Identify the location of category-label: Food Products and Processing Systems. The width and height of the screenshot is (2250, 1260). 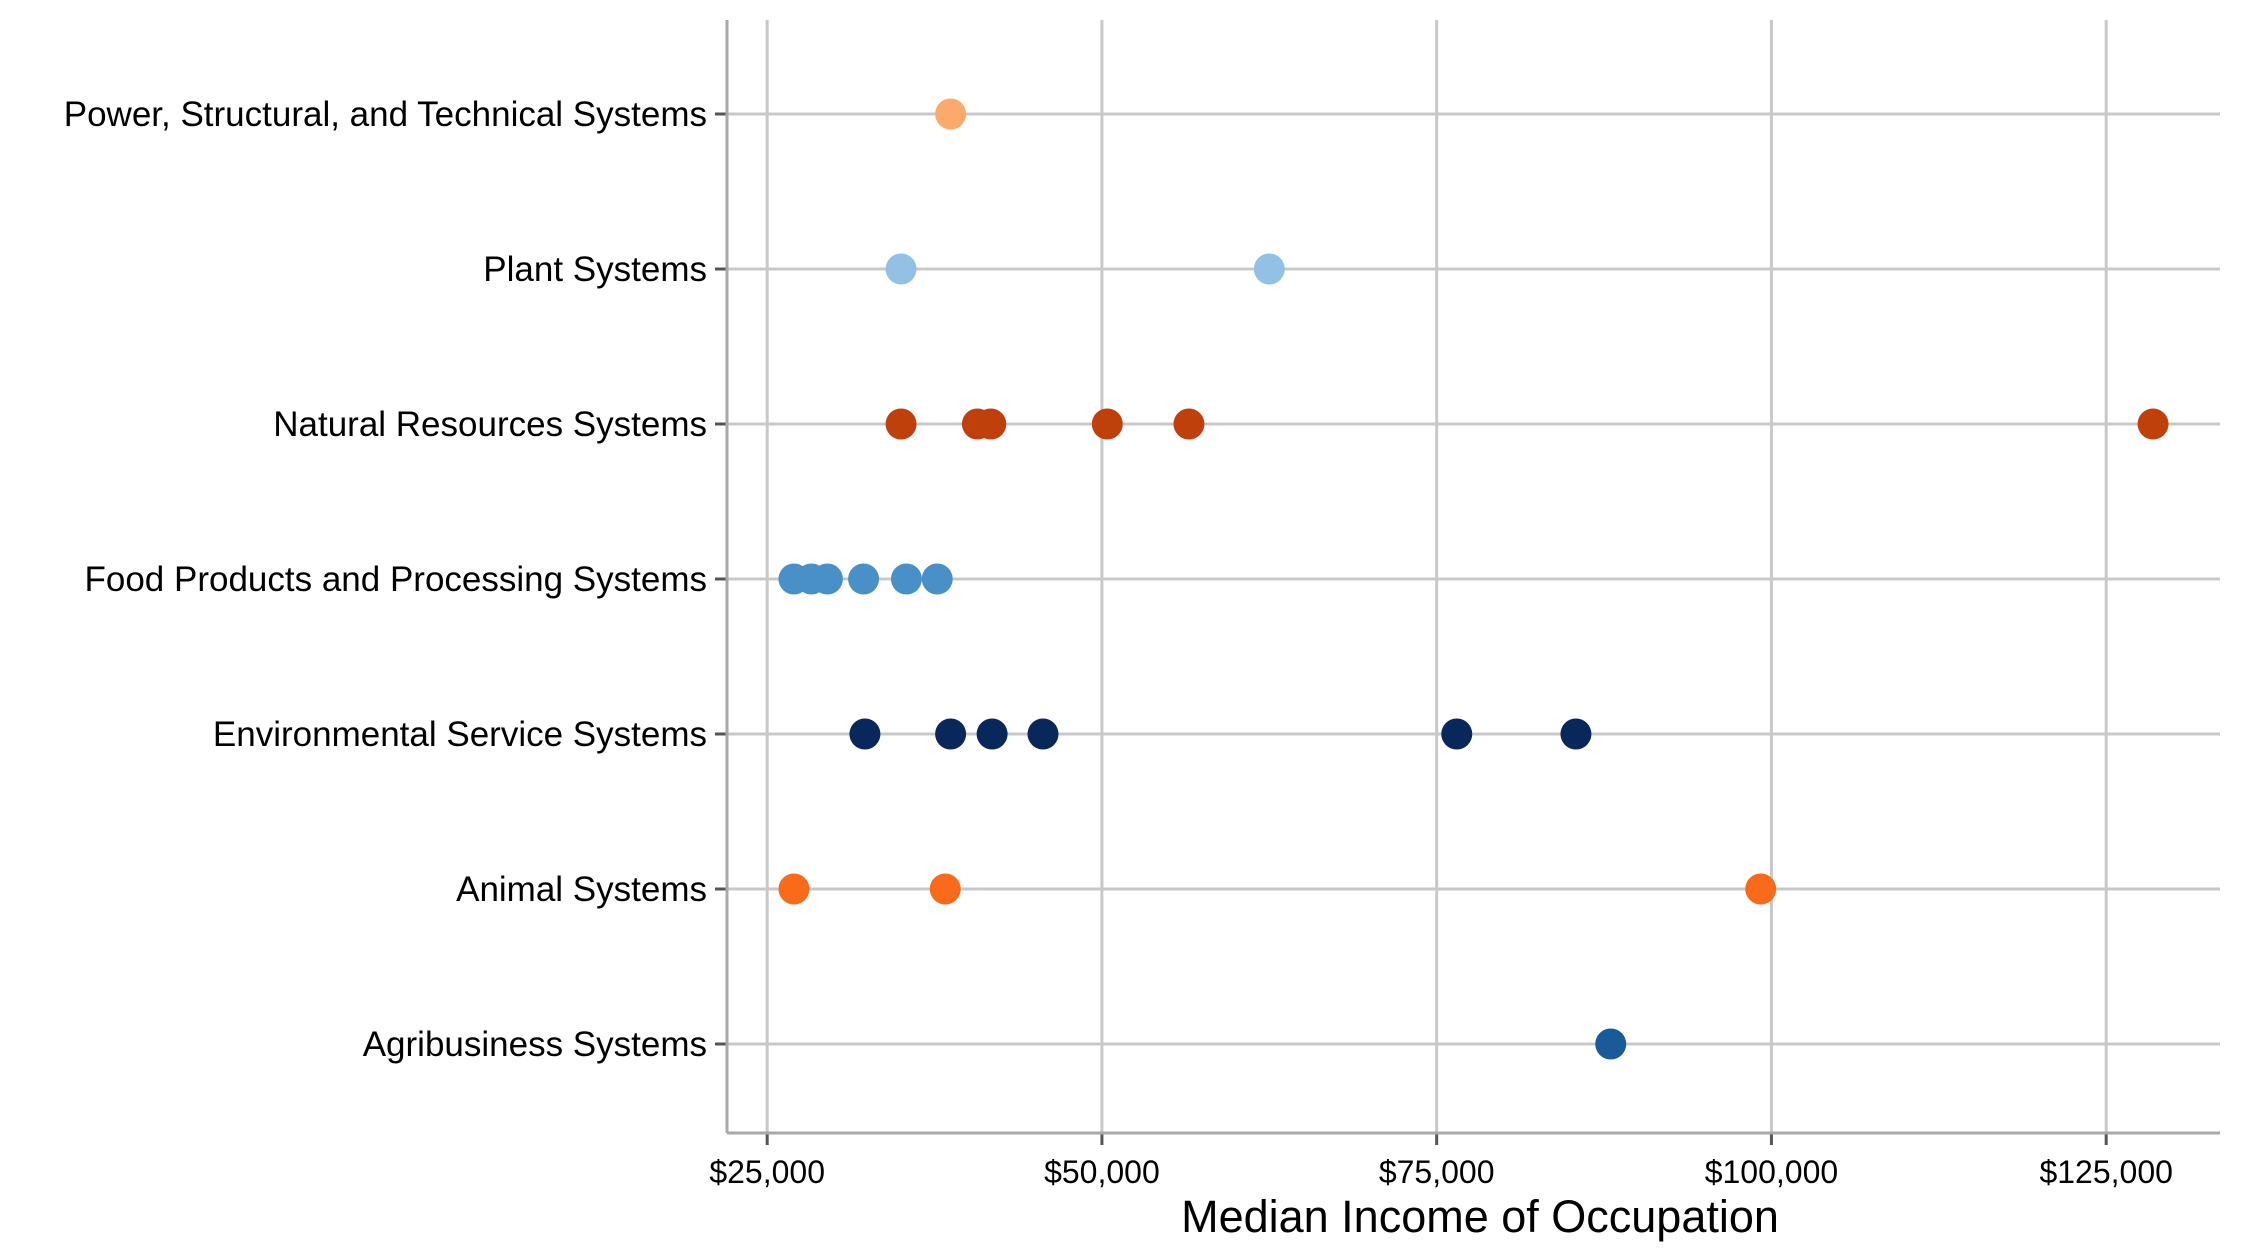
(395, 579).